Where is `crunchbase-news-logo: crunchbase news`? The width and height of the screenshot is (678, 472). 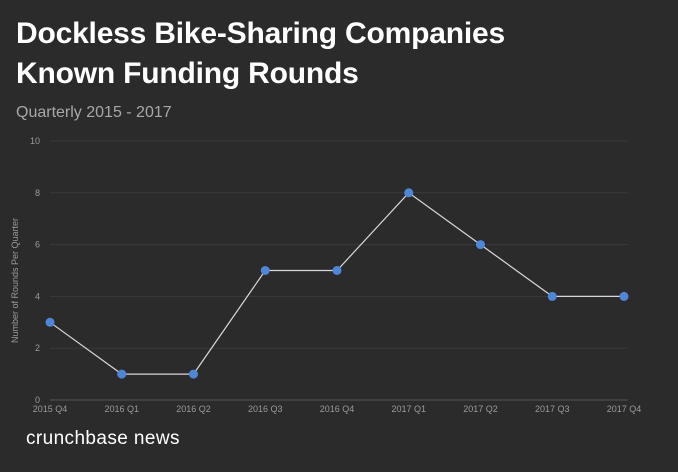
crunchbase-news-logo: crunchbase news is located at coordinates (103, 438).